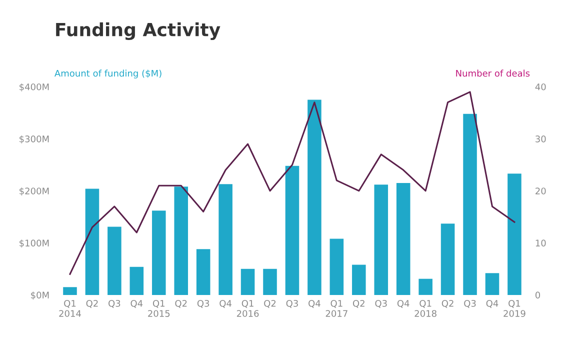  I want to click on y2-tick-label: 20, so click(541, 191).